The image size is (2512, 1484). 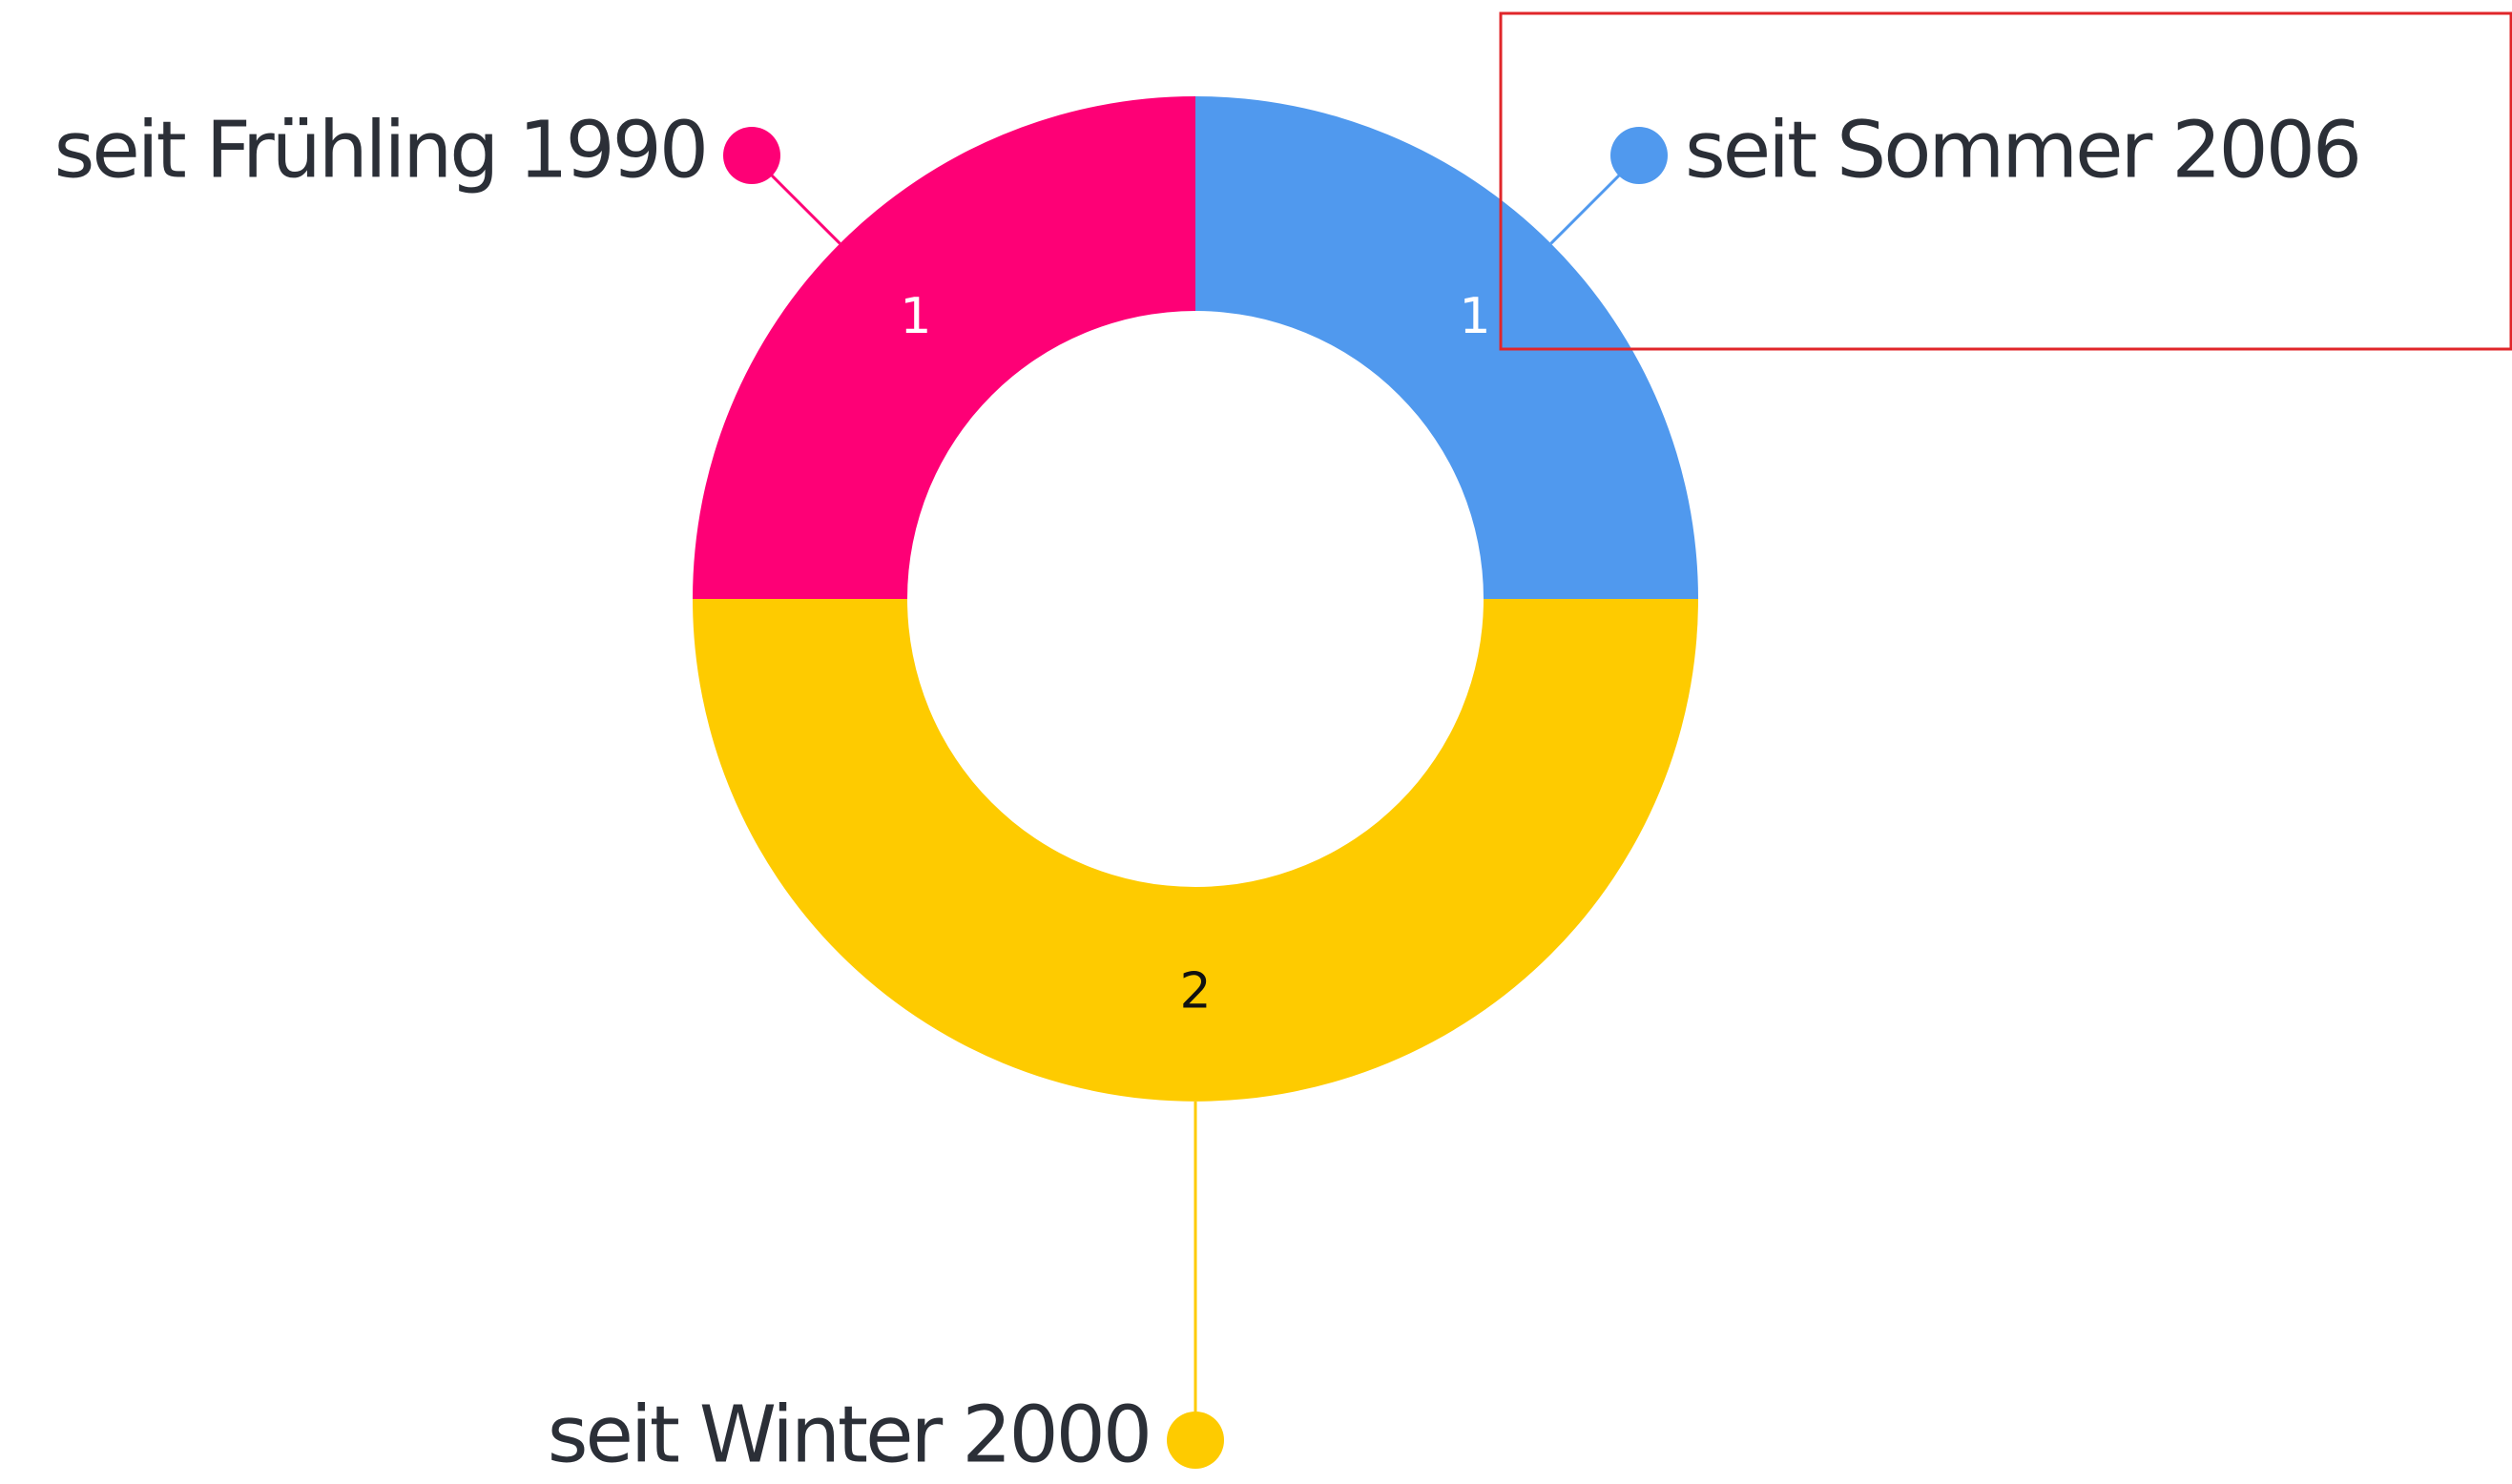 I want to click on highlight-box, so click(x=2005, y=181).